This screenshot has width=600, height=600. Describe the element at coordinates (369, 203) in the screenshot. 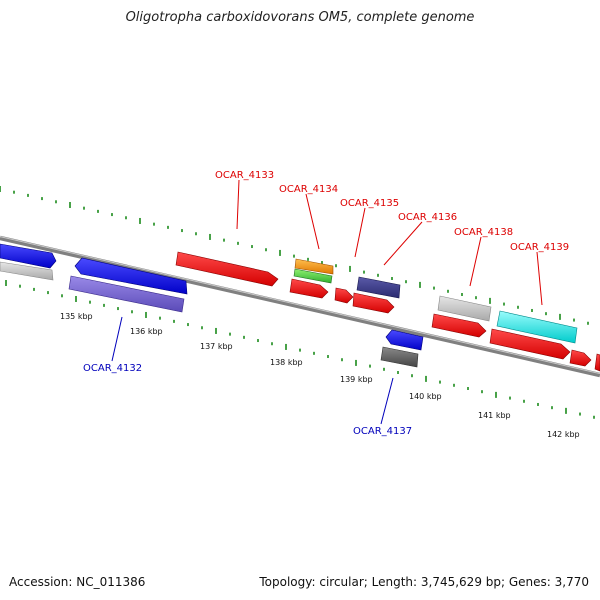

I see `gene-label-ocar-4135: OCAR_4135` at that location.